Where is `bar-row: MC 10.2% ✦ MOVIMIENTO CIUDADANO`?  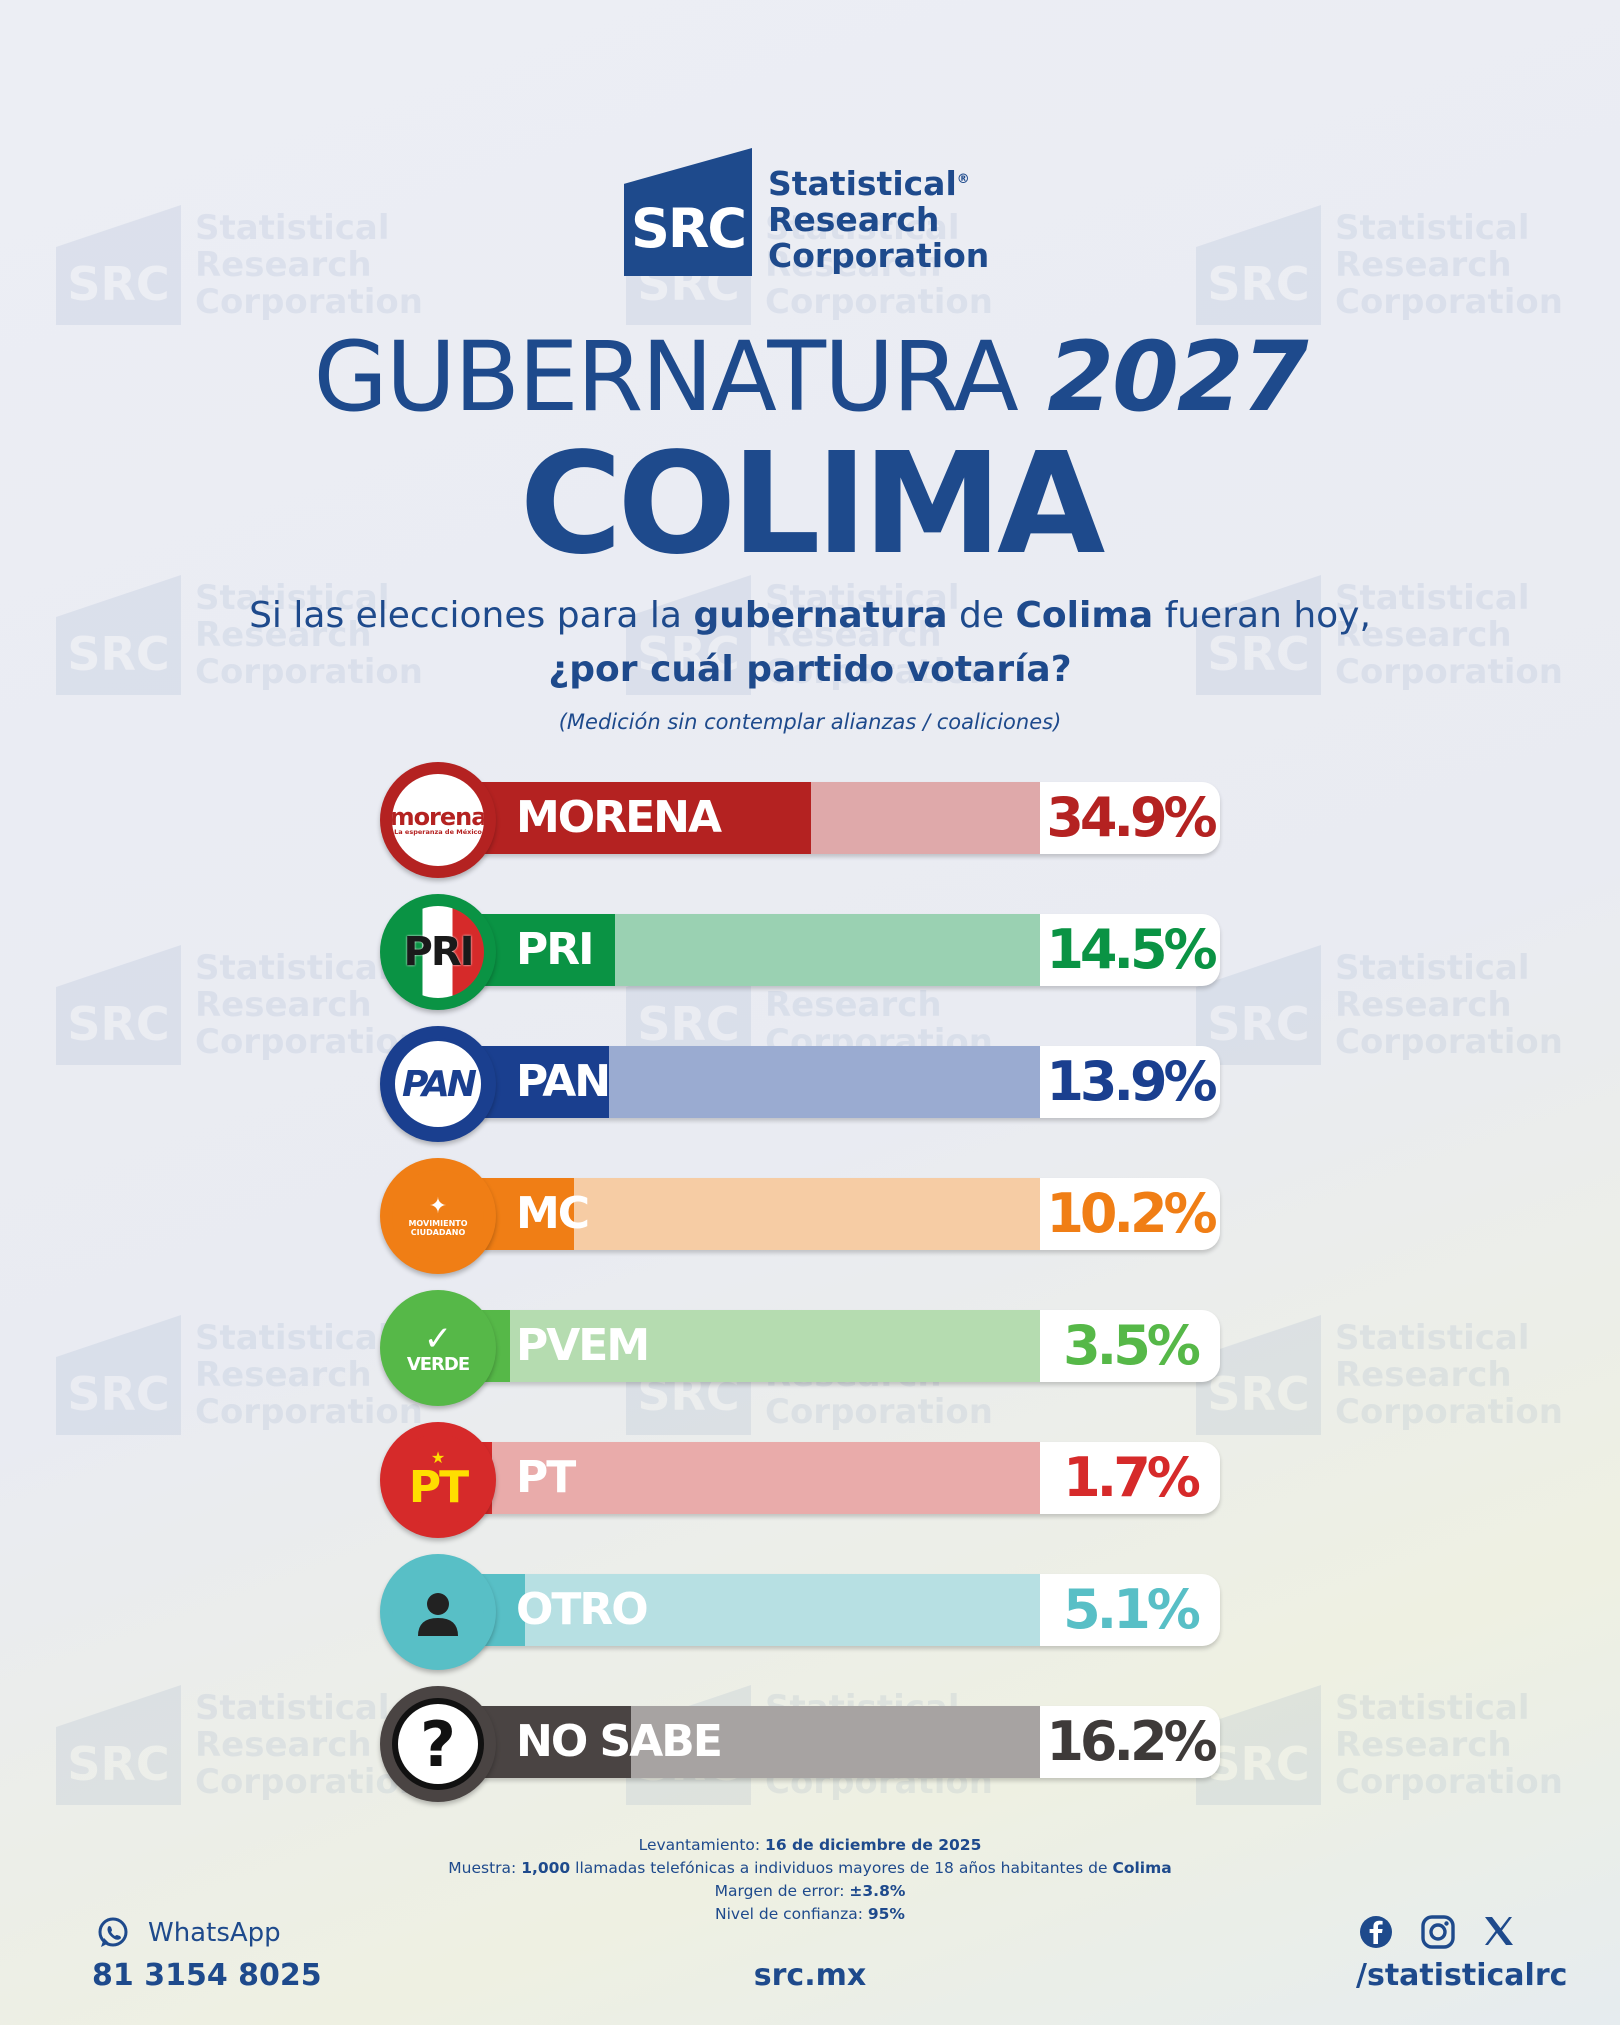
bar-row: MC 10.2% ✦ MOVIMIENTO CIUDADANO is located at coordinates (815, 1220).